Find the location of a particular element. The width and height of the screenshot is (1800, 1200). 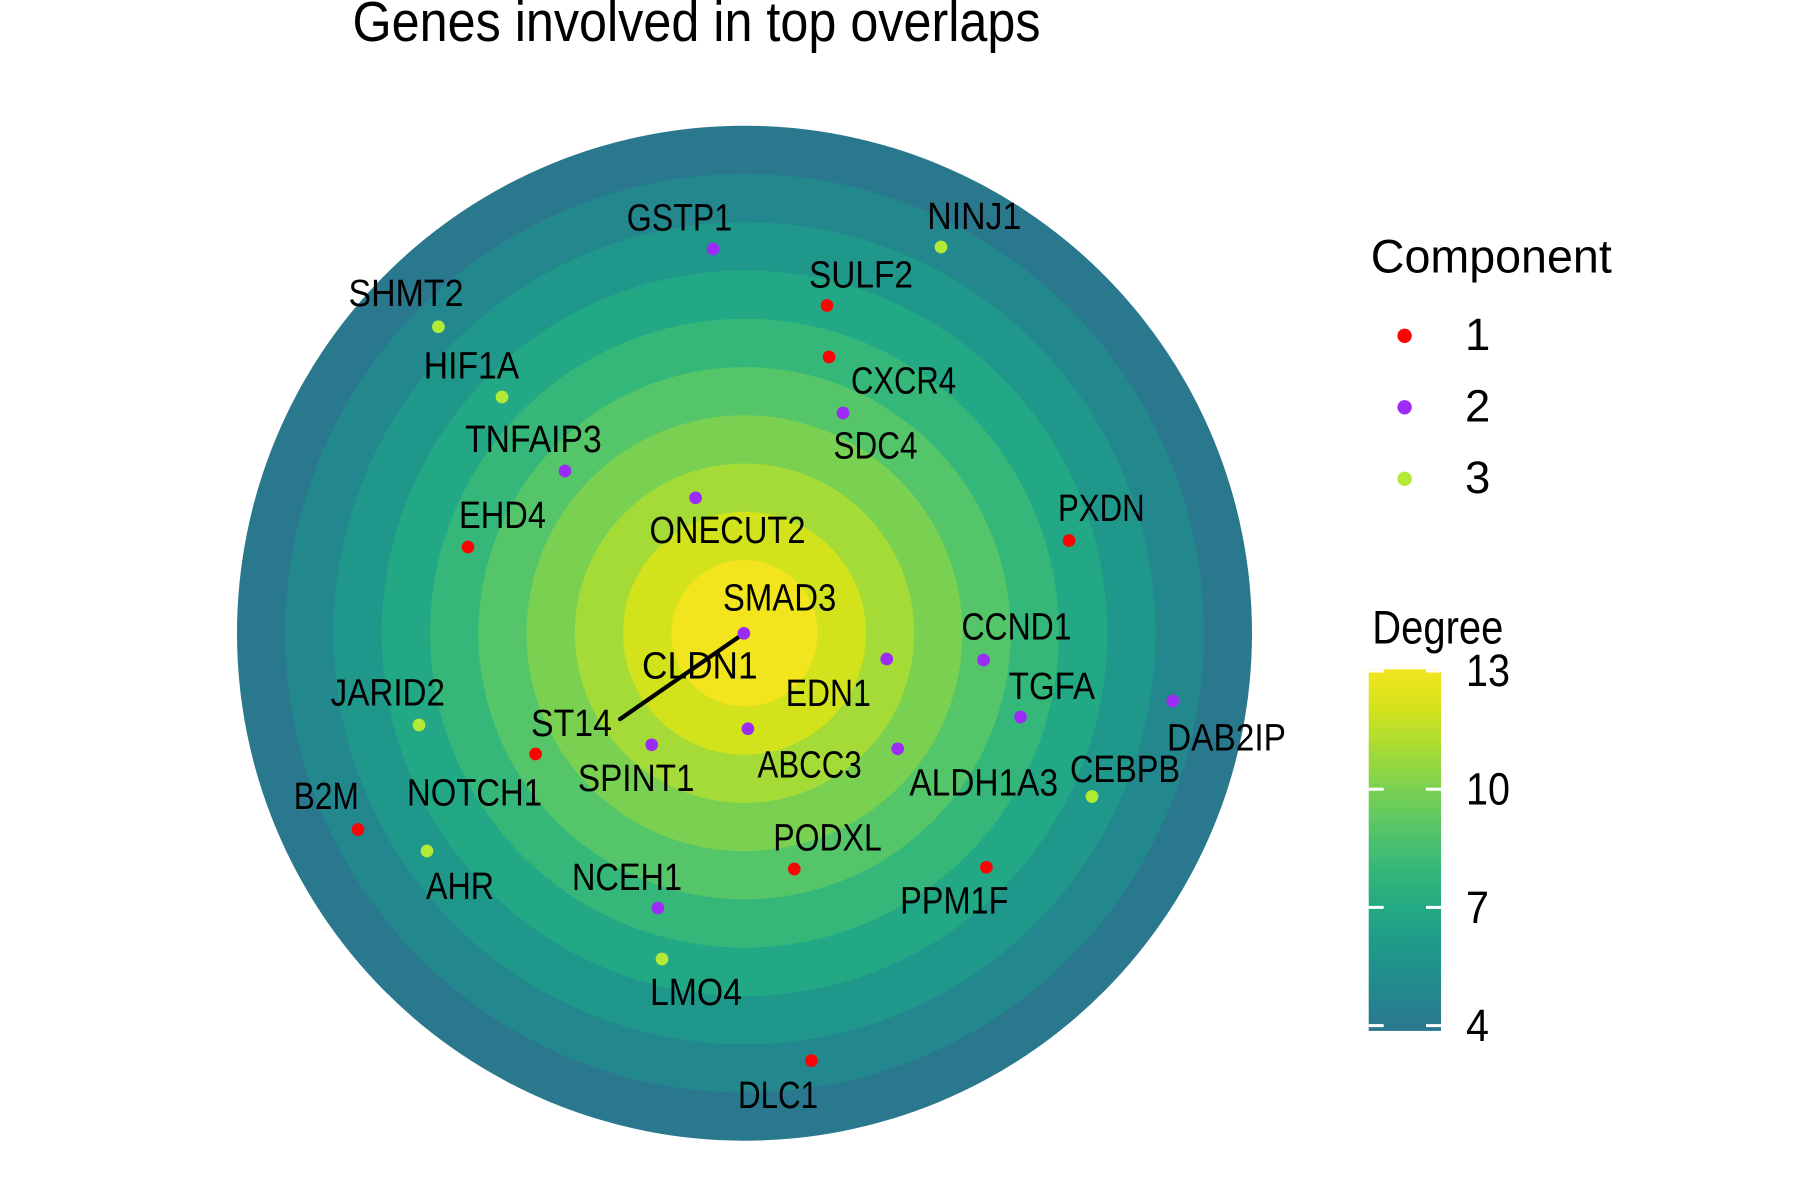

svg-text: SMAD3 is located at coordinates (779, 599).